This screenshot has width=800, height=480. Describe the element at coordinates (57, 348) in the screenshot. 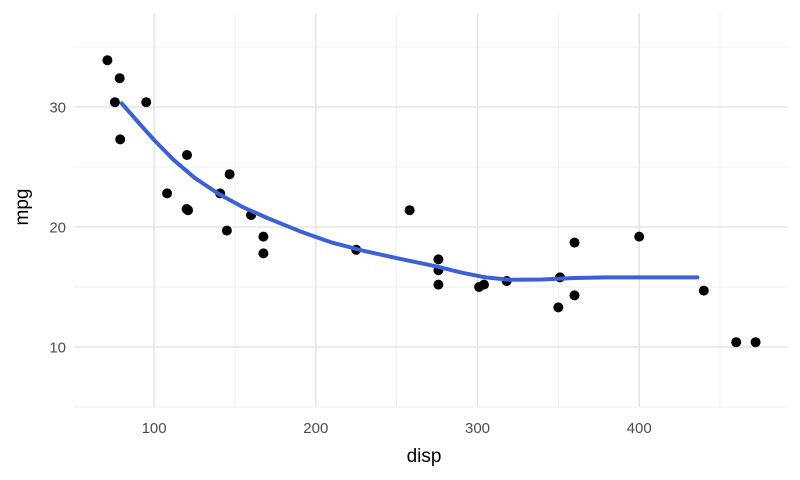

I see `y-tick-label-10: 10` at that location.